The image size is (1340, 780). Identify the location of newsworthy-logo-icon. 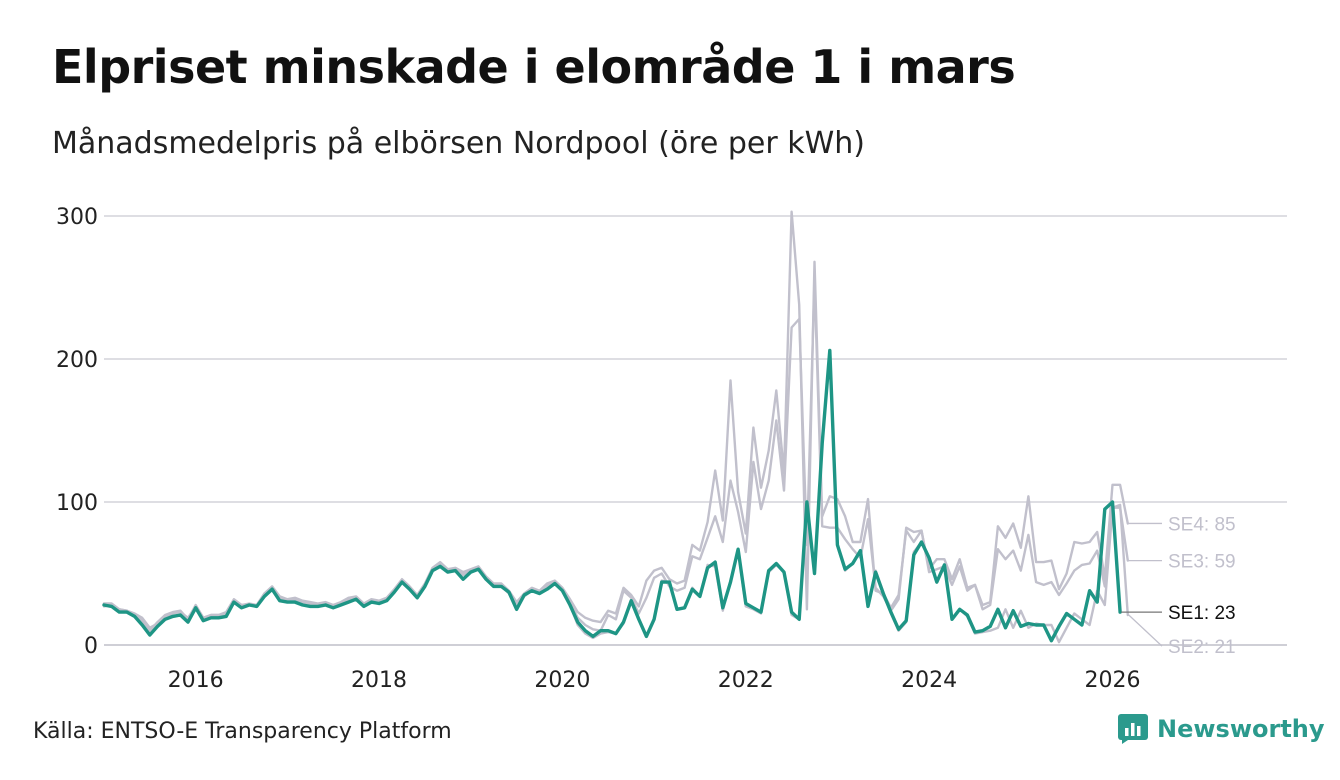
(1133, 729).